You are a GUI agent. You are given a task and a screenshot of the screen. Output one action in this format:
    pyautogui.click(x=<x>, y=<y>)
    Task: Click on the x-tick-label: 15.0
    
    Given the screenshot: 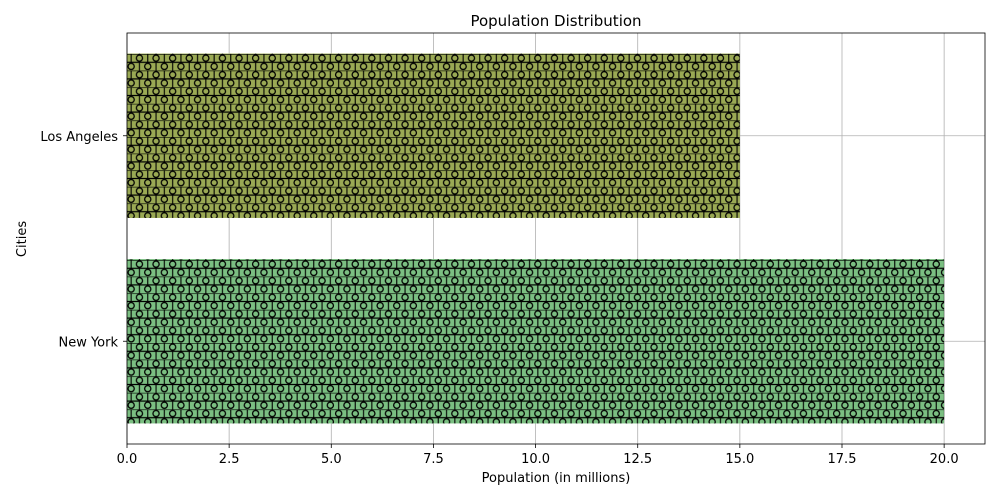 What is the action you would take?
    pyautogui.click(x=739, y=459)
    